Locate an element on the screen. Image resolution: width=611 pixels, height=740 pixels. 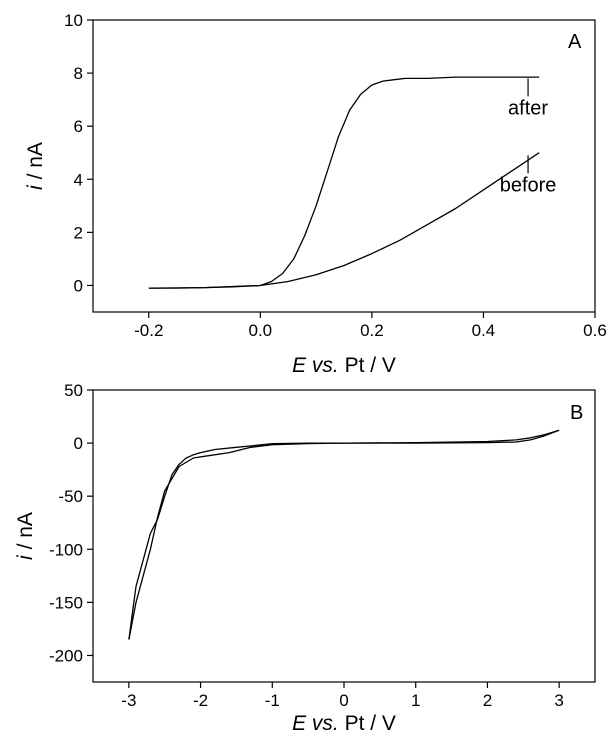
panel-b-xtick-label: -1 is located at coordinates (272, 700).